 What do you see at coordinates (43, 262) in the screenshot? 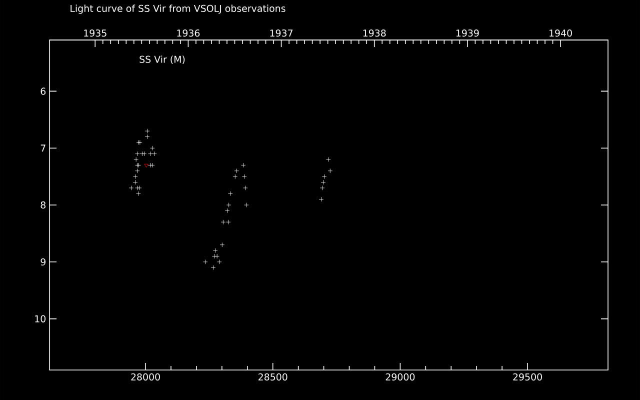
I see `y-tick-label: 9` at bounding box center [43, 262].